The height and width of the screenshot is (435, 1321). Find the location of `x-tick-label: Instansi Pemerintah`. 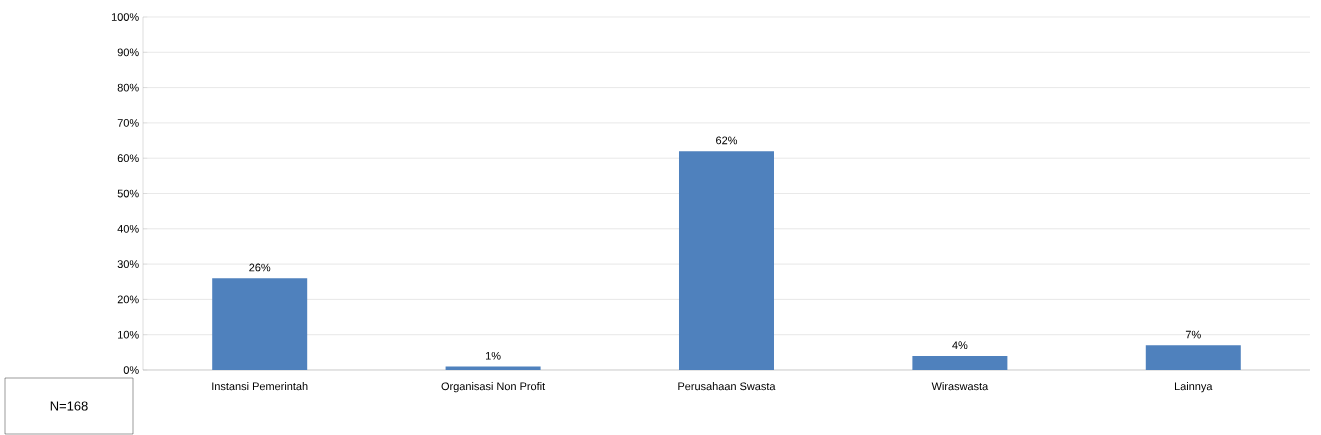

x-tick-label: Instansi Pemerintah is located at coordinates (260, 386).